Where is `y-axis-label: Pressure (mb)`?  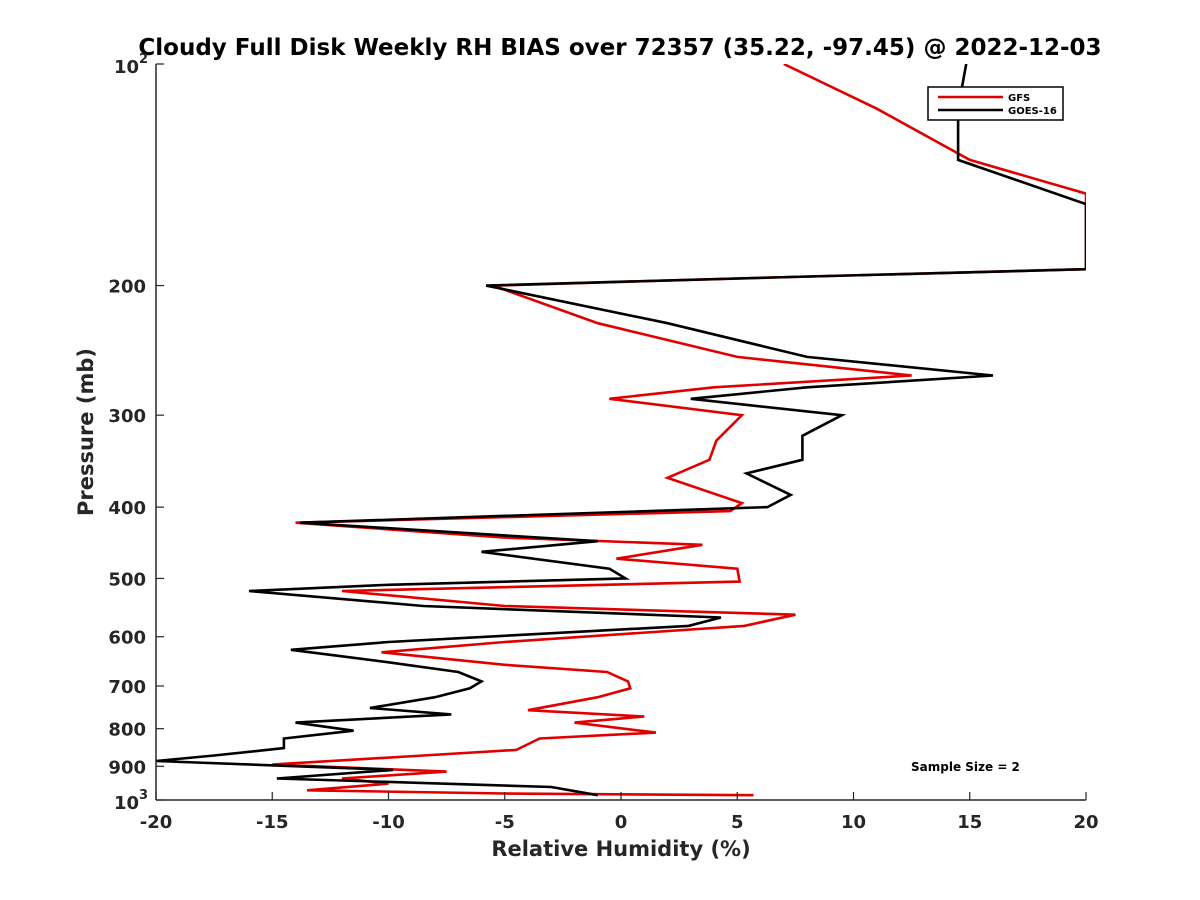
y-axis-label: Pressure (mb) is located at coordinates (86, 432).